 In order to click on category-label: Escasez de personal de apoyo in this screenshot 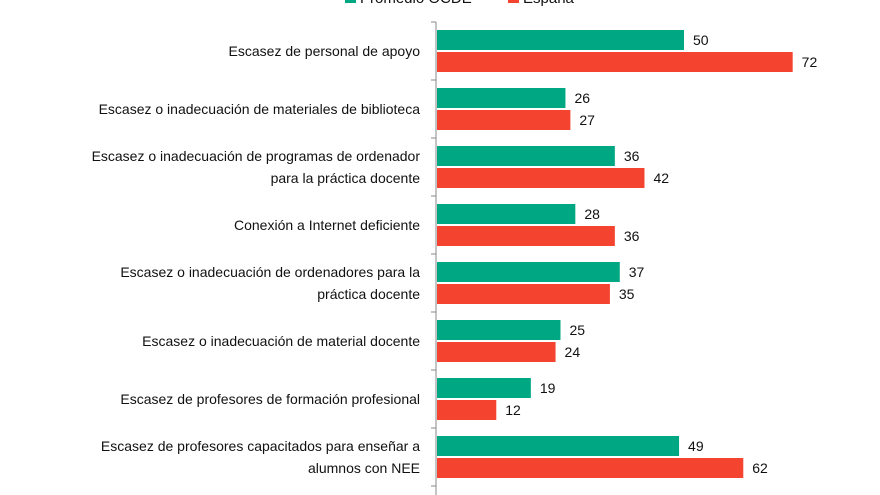, I will do `click(325, 51)`.